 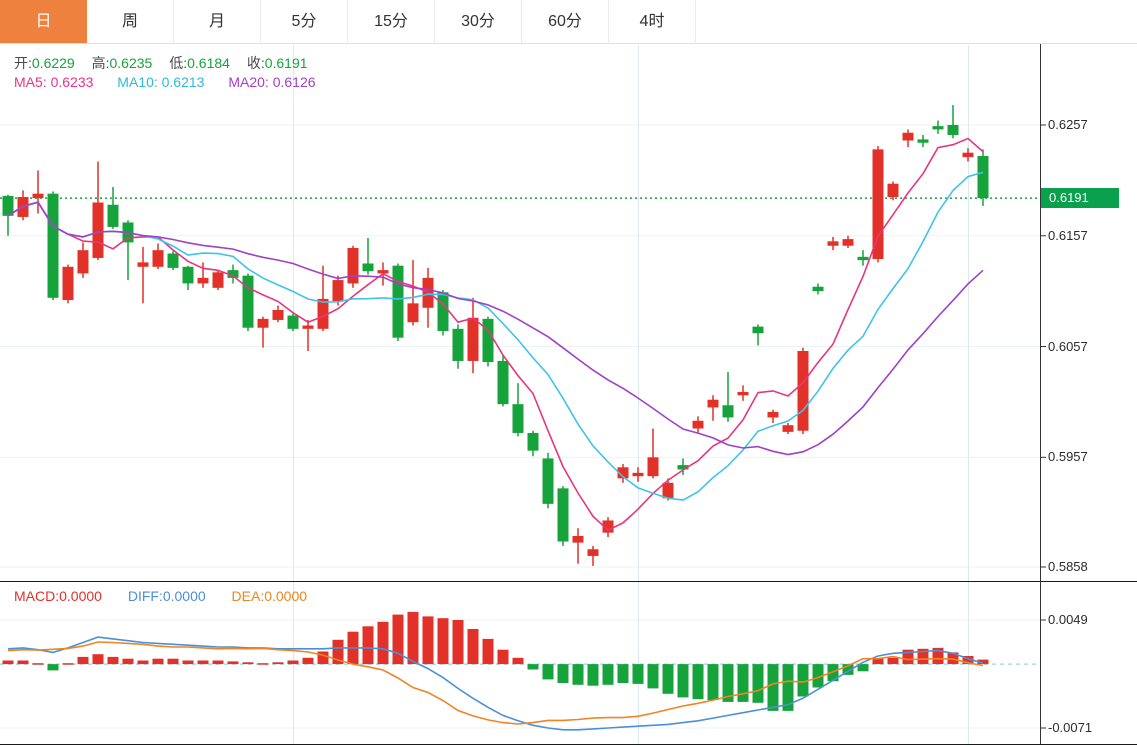 I want to click on ma-legend: MA5: 0.6233 MA10: 0.6213 MA20: 0.6126, so click(x=165, y=82).